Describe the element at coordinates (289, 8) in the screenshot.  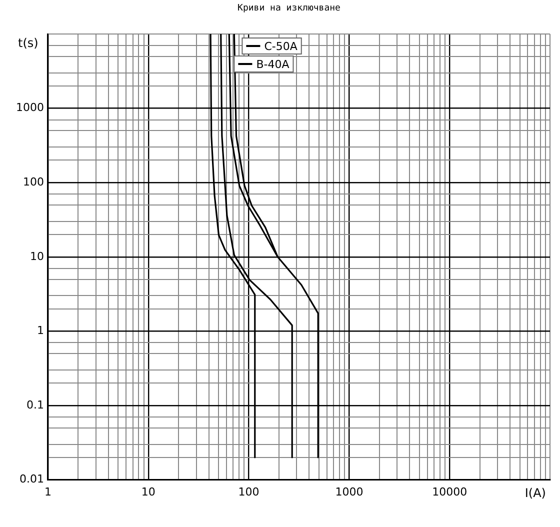
I see `chart-title: Криви на изключване` at that location.